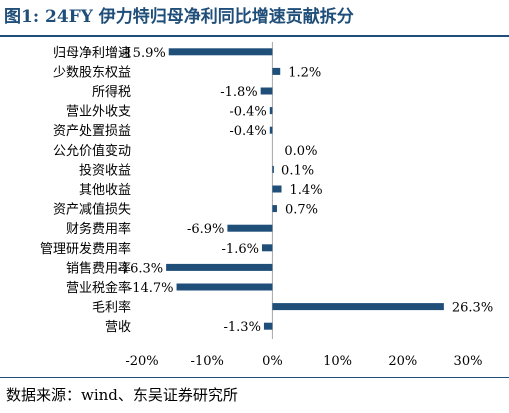  What do you see at coordinates (118, 327) in the screenshot?
I see `category-label-15: 营收` at bounding box center [118, 327].